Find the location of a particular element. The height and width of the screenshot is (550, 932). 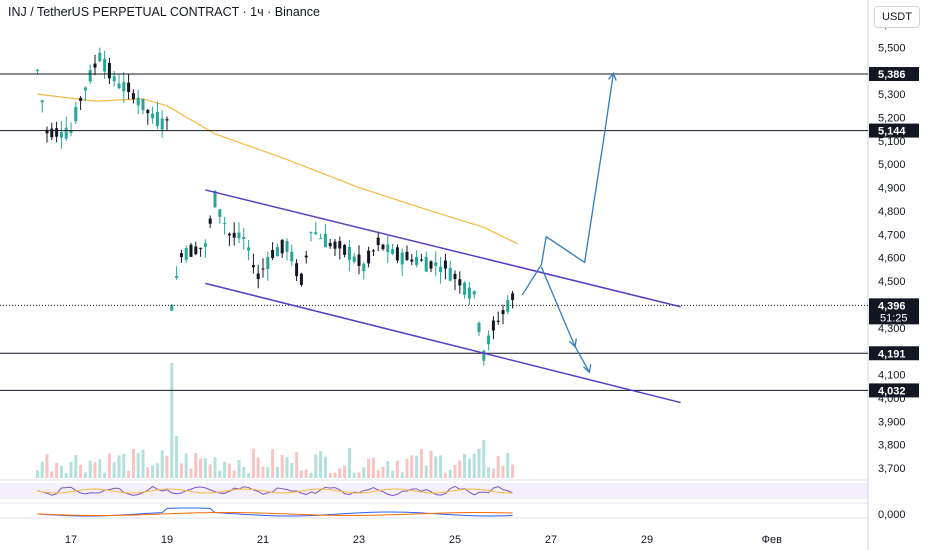

time-tick-label: 29 is located at coordinates (647, 540).